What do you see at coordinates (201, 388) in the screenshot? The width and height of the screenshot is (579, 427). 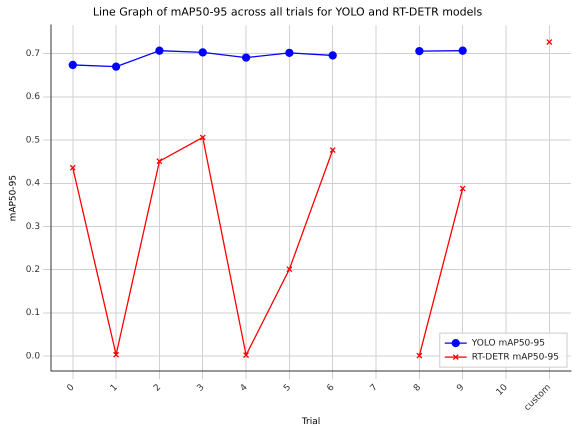 I see `x-tick-label: 3` at bounding box center [201, 388].